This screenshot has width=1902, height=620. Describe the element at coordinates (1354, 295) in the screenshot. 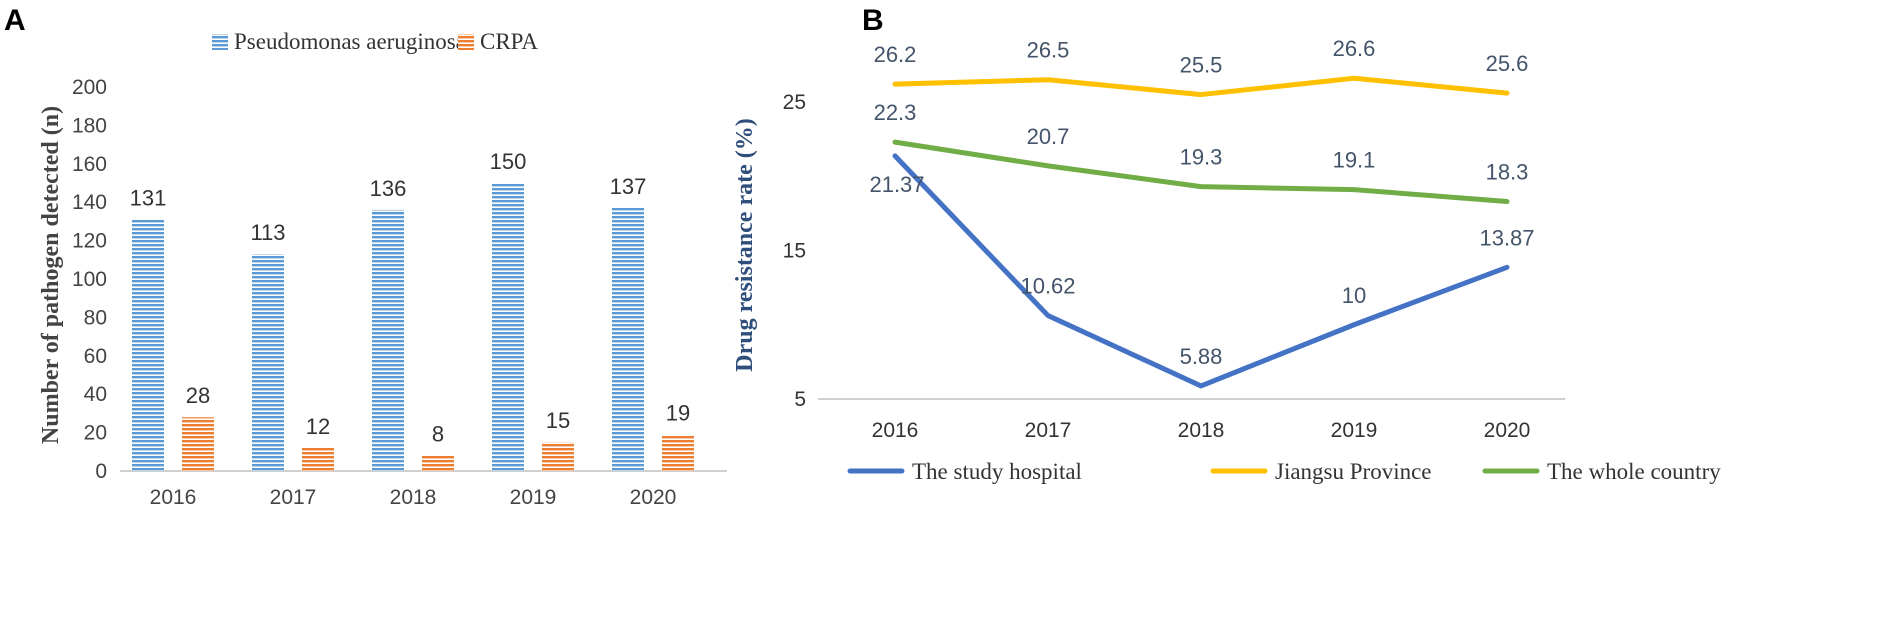

I see `line-data-label-study-hospital: 10` at that location.